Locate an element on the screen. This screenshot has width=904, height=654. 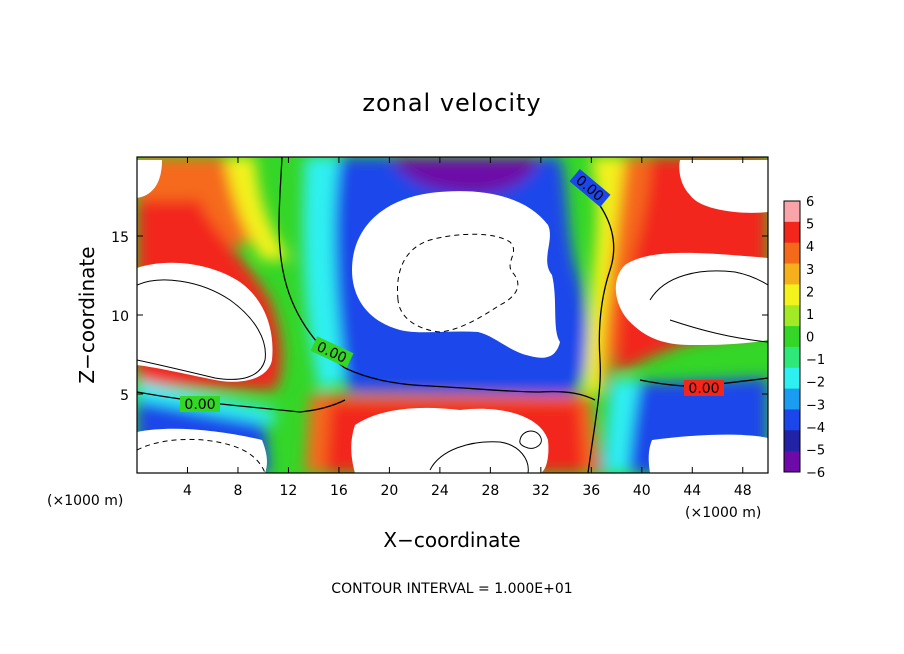
chart-title: zonal velocity is located at coordinates (451, 103).